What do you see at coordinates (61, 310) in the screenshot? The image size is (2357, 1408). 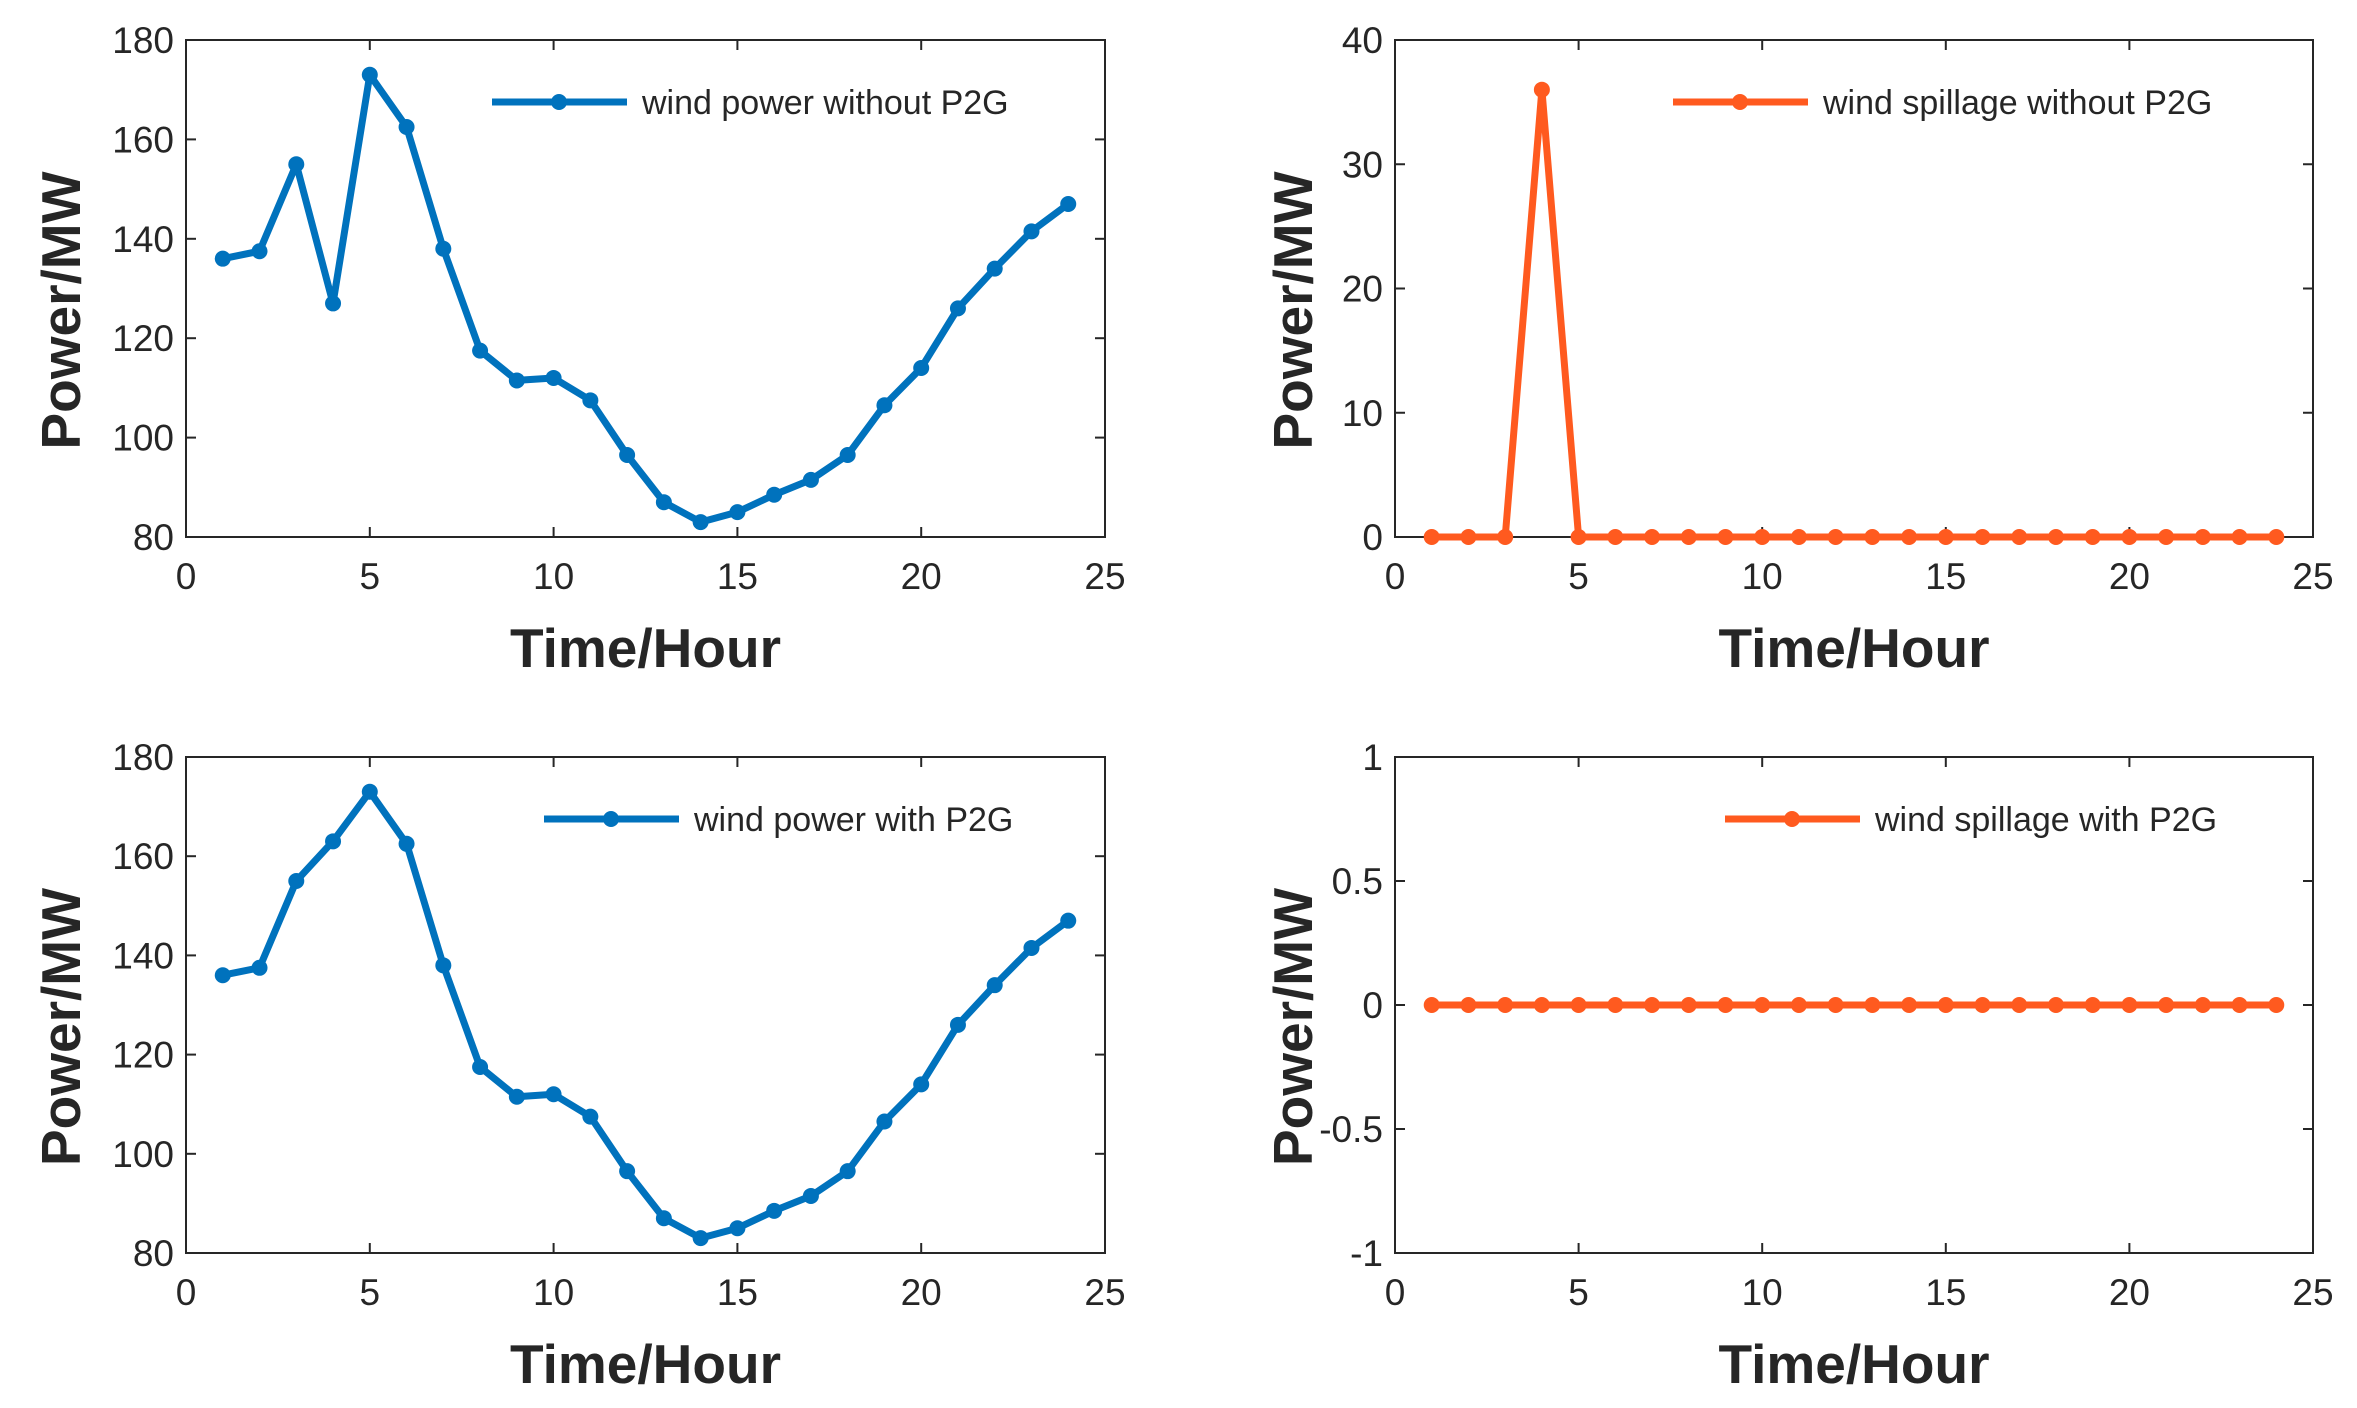 I see `y-axis-label: Power/MW` at bounding box center [61, 310].